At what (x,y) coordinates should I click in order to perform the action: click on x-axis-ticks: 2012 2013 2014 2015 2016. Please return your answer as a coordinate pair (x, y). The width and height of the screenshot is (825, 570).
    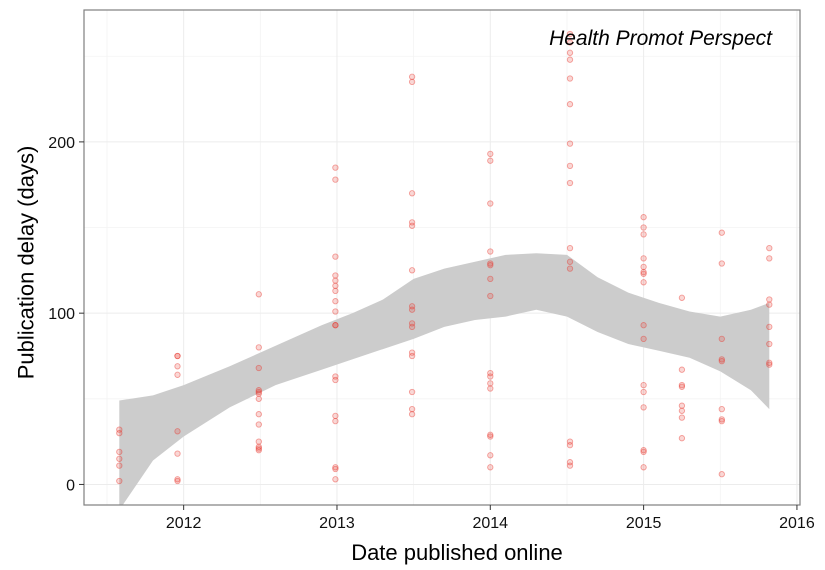
    Looking at the image, I should click on (490, 518).